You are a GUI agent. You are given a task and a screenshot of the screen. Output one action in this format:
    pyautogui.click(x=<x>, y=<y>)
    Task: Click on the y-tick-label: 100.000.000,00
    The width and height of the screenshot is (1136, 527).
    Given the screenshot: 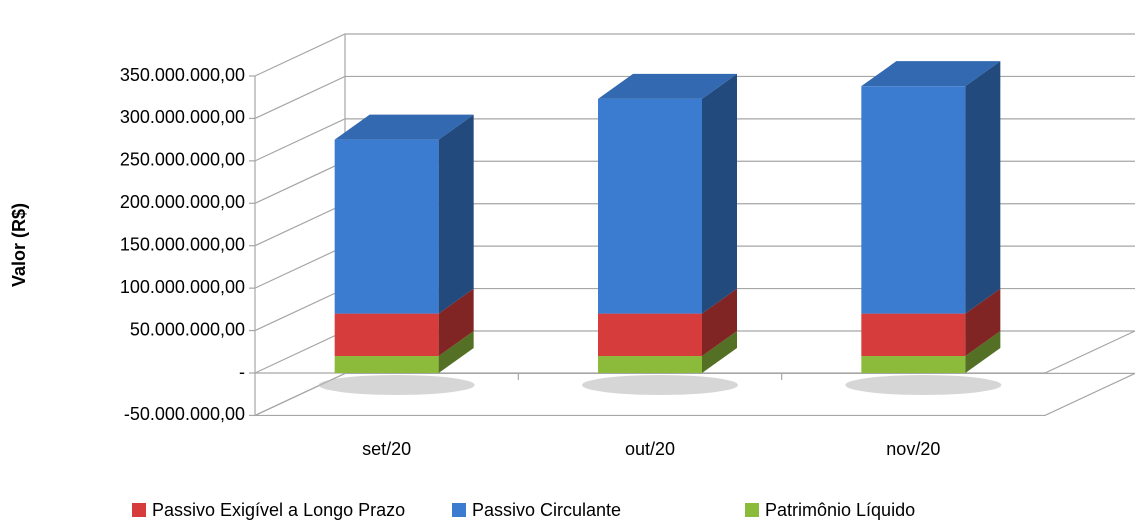 What is the action you would take?
    pyautogui.click(x=182, y=287)
    